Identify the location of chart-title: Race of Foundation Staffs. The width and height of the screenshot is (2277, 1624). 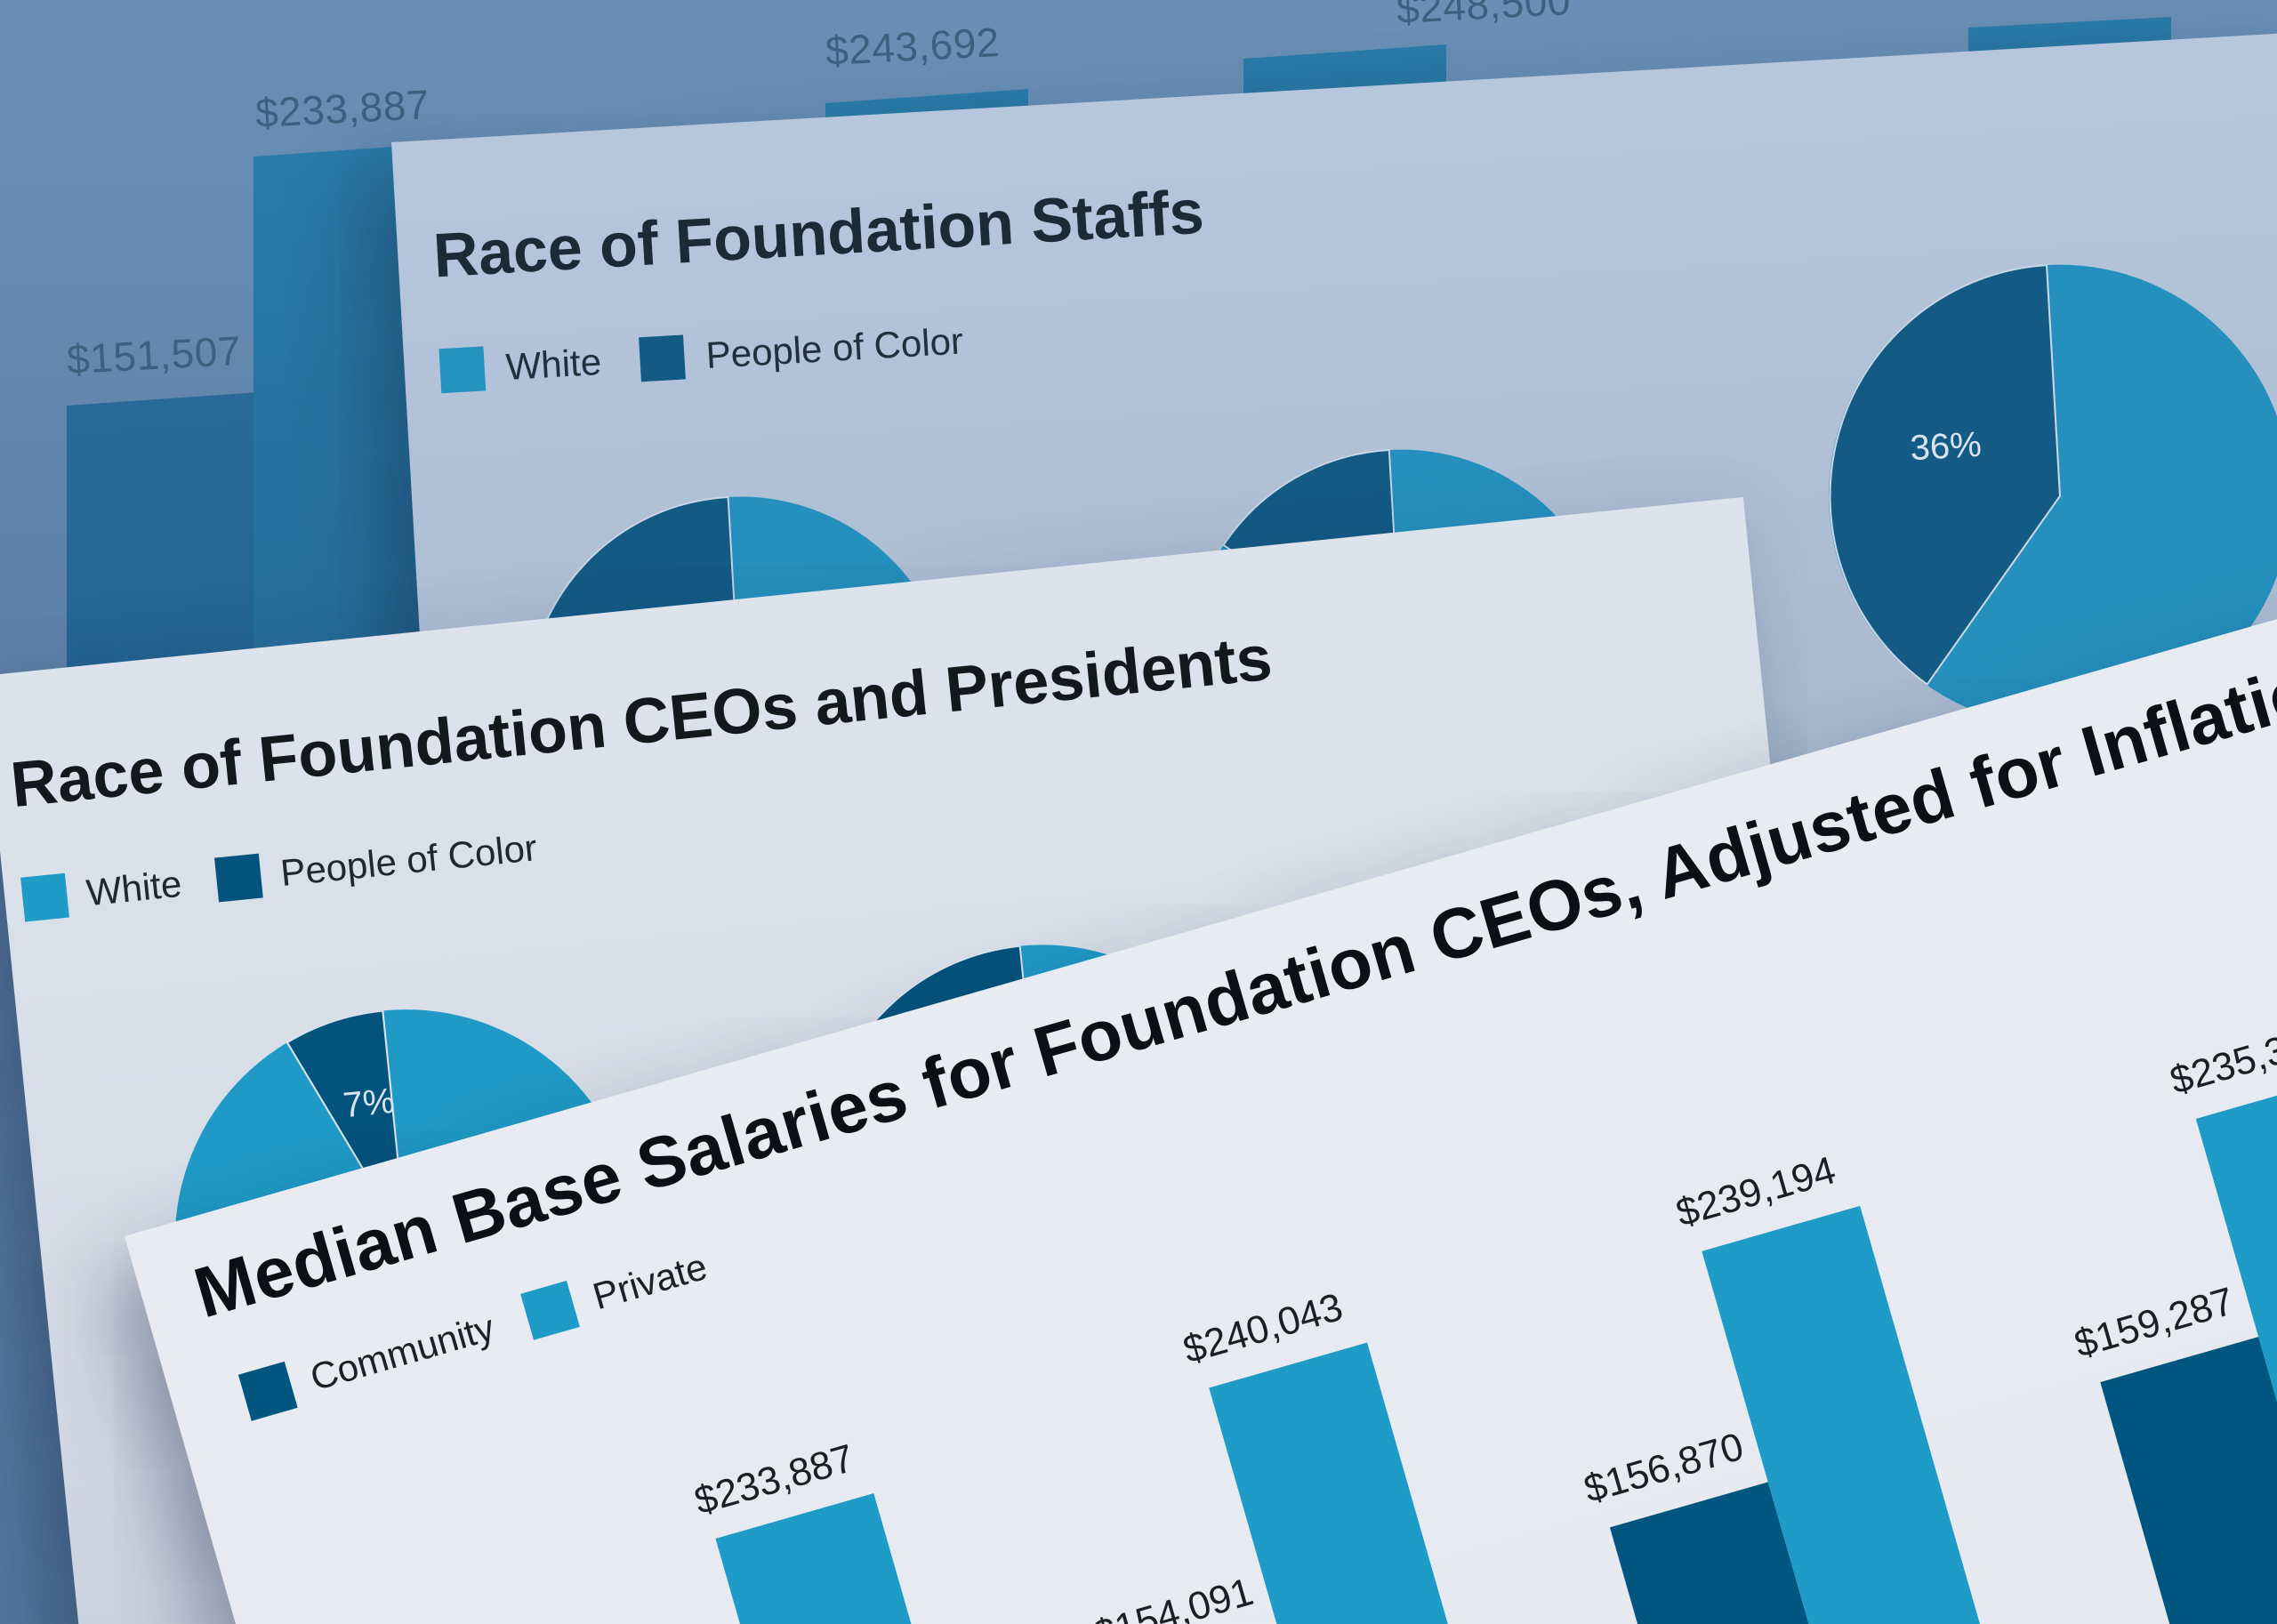
(818, 233).